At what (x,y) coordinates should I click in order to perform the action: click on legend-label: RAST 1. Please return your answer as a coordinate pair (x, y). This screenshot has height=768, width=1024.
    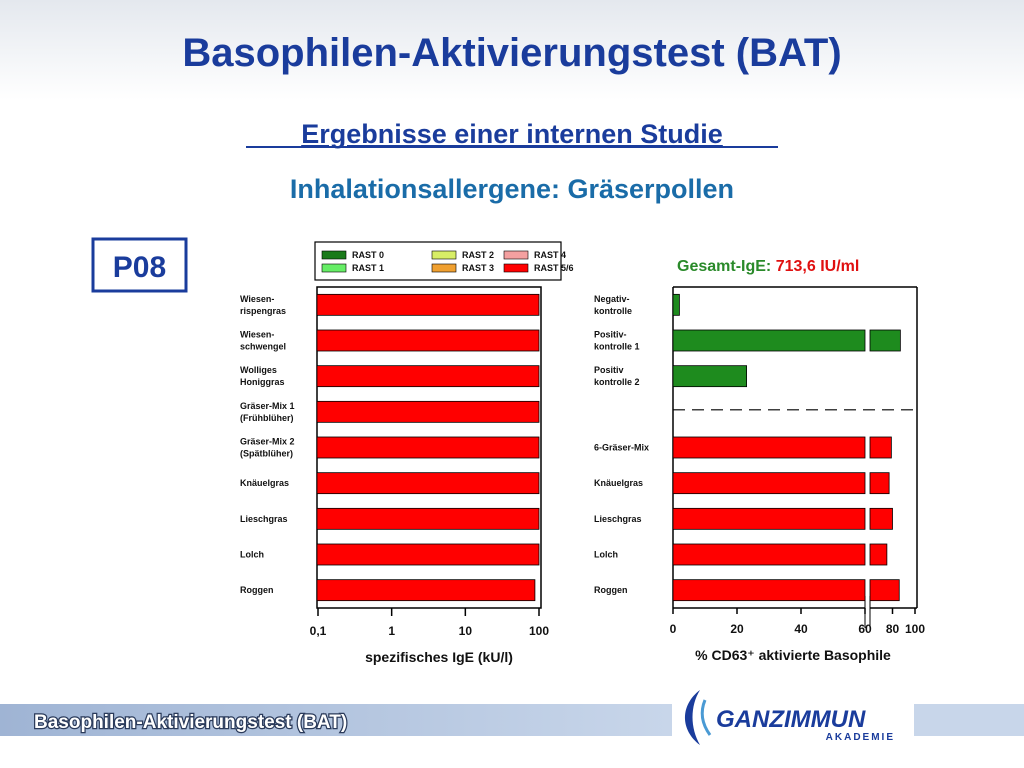
    Looking at the image, I should click on (368, 268).